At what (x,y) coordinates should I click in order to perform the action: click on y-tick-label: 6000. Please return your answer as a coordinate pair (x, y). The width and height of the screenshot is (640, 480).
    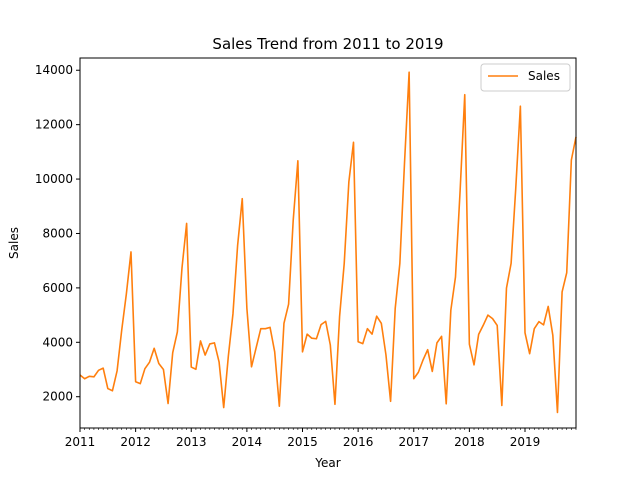
    Looking at the image, I should click on (57, 288).